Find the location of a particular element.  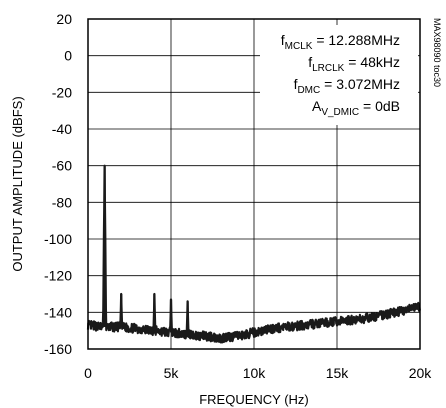

y-tick-label: 0 is located at coordinates (68, 56).